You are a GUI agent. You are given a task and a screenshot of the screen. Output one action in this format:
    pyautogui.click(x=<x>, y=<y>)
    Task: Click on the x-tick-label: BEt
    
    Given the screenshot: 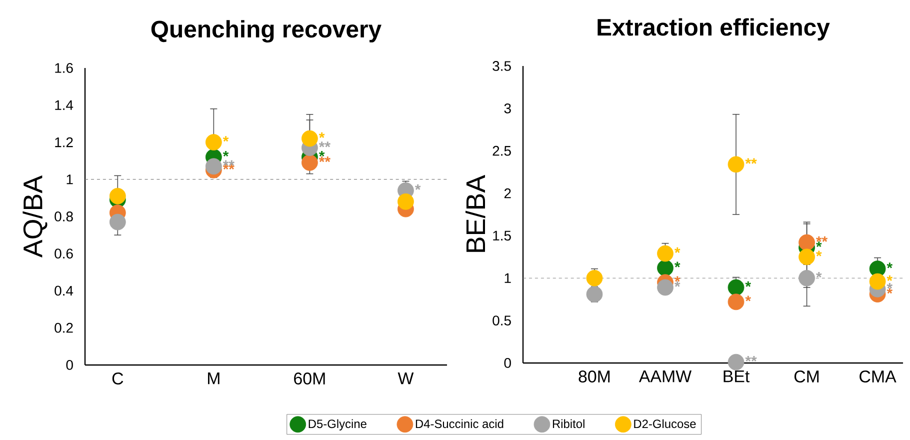 What is the action you would take?
    pyautogui.click(x=737, y=376)
    